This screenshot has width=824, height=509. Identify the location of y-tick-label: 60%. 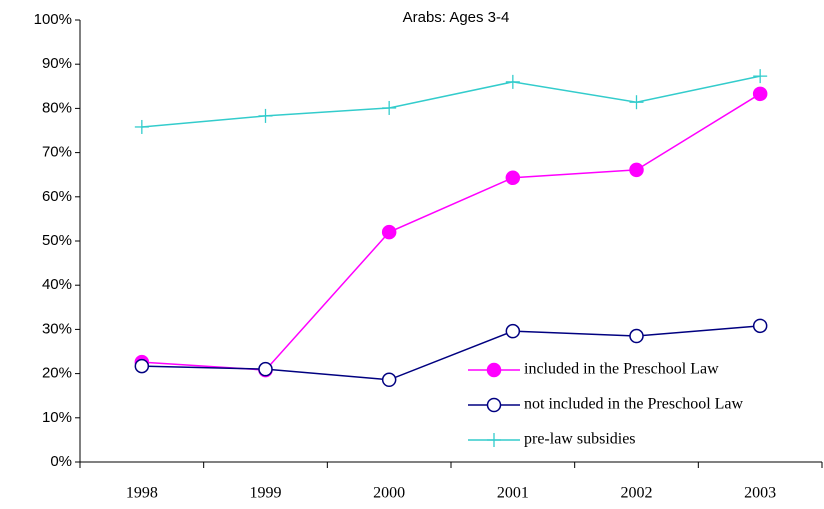
(57, 196).